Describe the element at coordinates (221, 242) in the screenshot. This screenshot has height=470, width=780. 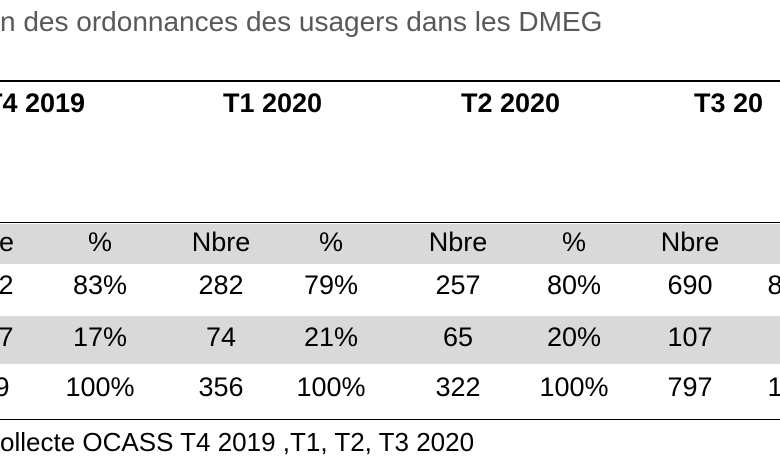
I see `subheader-nbre-t1: Nbre` at that location.